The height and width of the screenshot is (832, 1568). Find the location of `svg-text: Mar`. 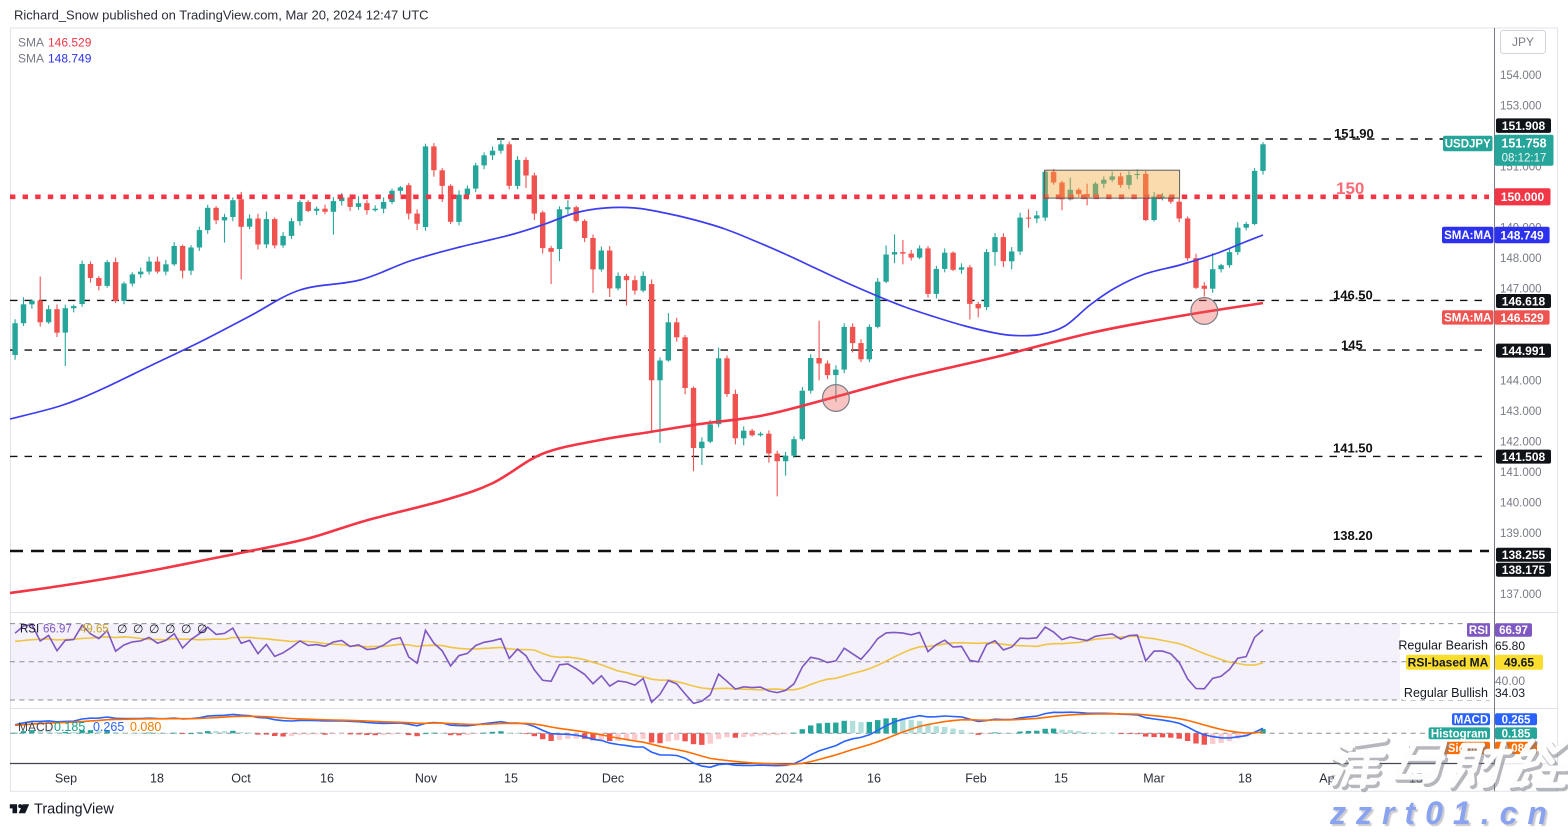

svg-text: Mar is located at coordinates (1154, 779).